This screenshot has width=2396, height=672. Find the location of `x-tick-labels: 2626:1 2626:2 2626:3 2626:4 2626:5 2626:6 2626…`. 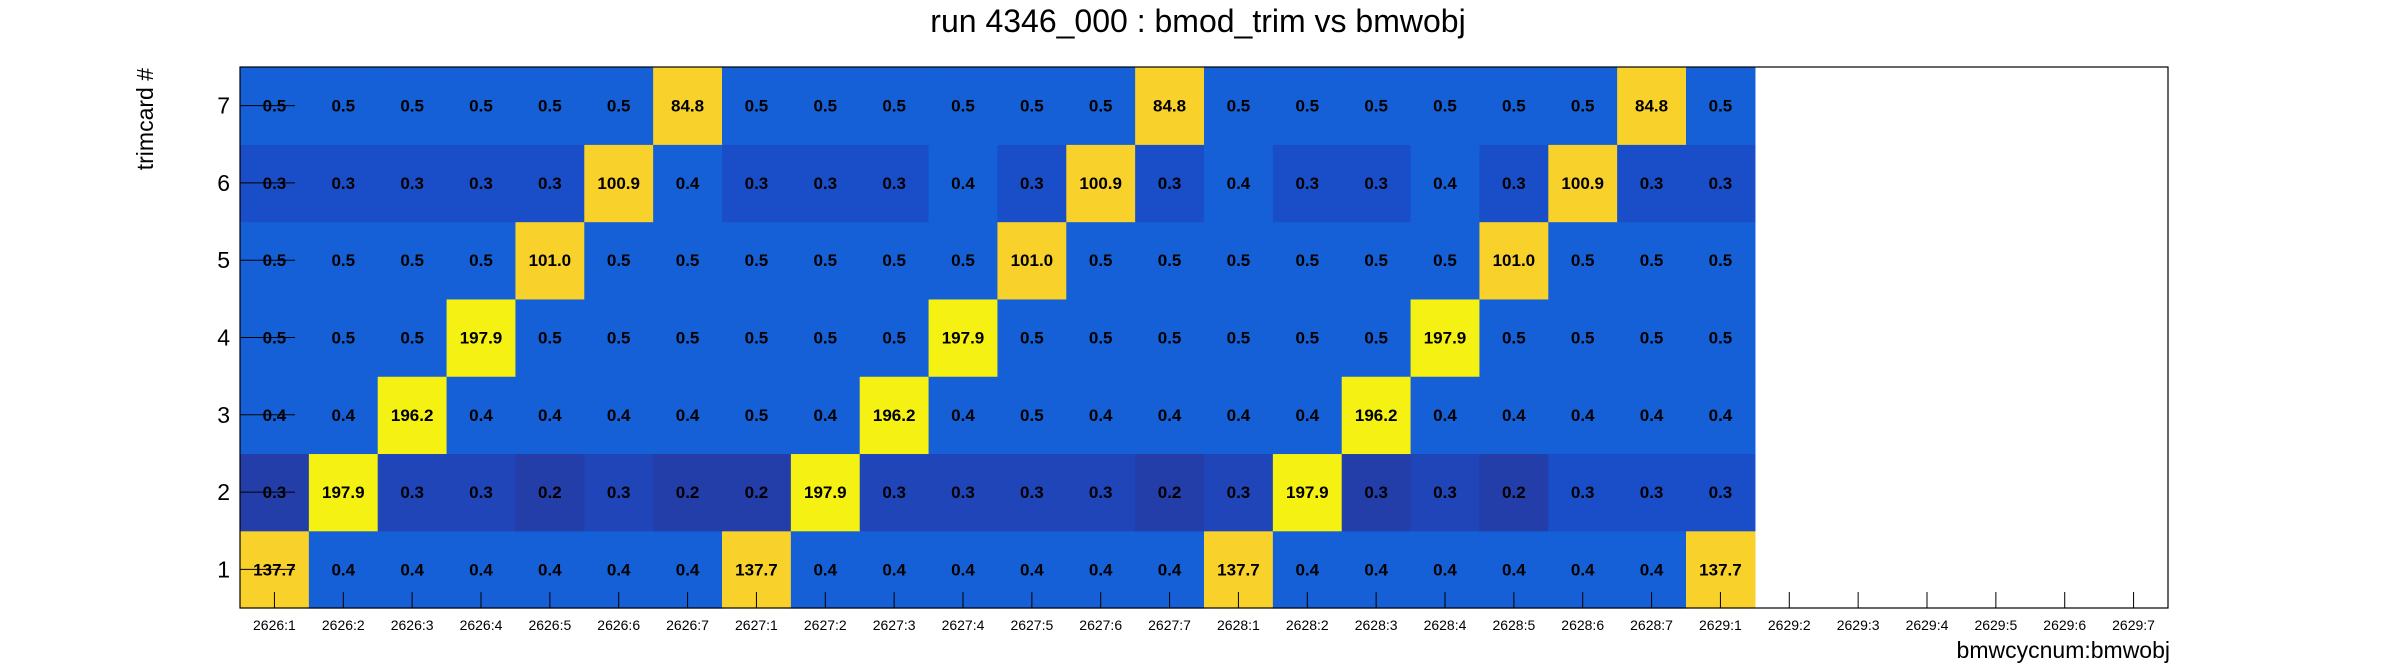

x-tick-labels: 2626:1 2626:2 2626:3 2626:4 2626:5 2626:6 2626… is located at coordinates (1204, 625).